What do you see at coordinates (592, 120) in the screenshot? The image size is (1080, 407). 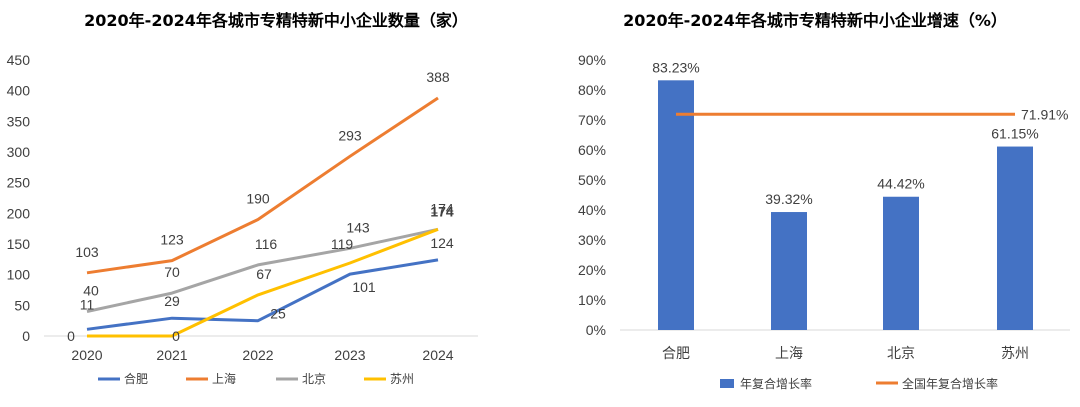 I see `y-tick-label: 70%` at bounding box center [592, 120].